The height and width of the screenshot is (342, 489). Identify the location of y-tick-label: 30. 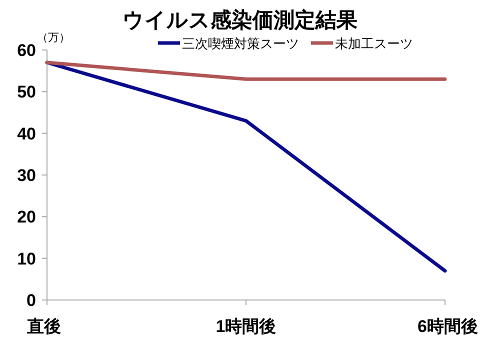
(26, 175).